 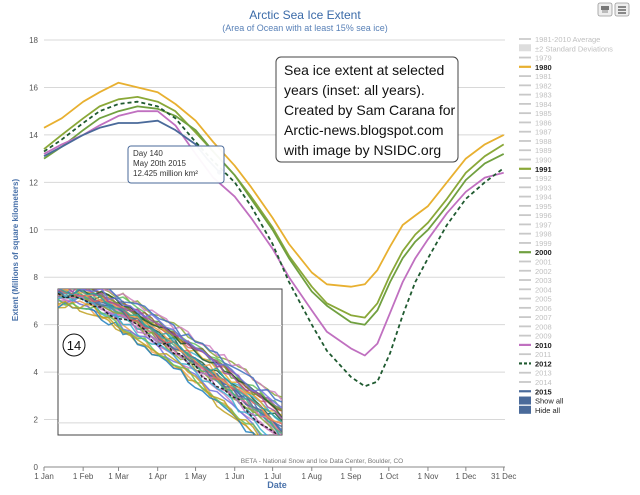 I want to click on legend-label-1998: 1998, so click(x=543, y=234).